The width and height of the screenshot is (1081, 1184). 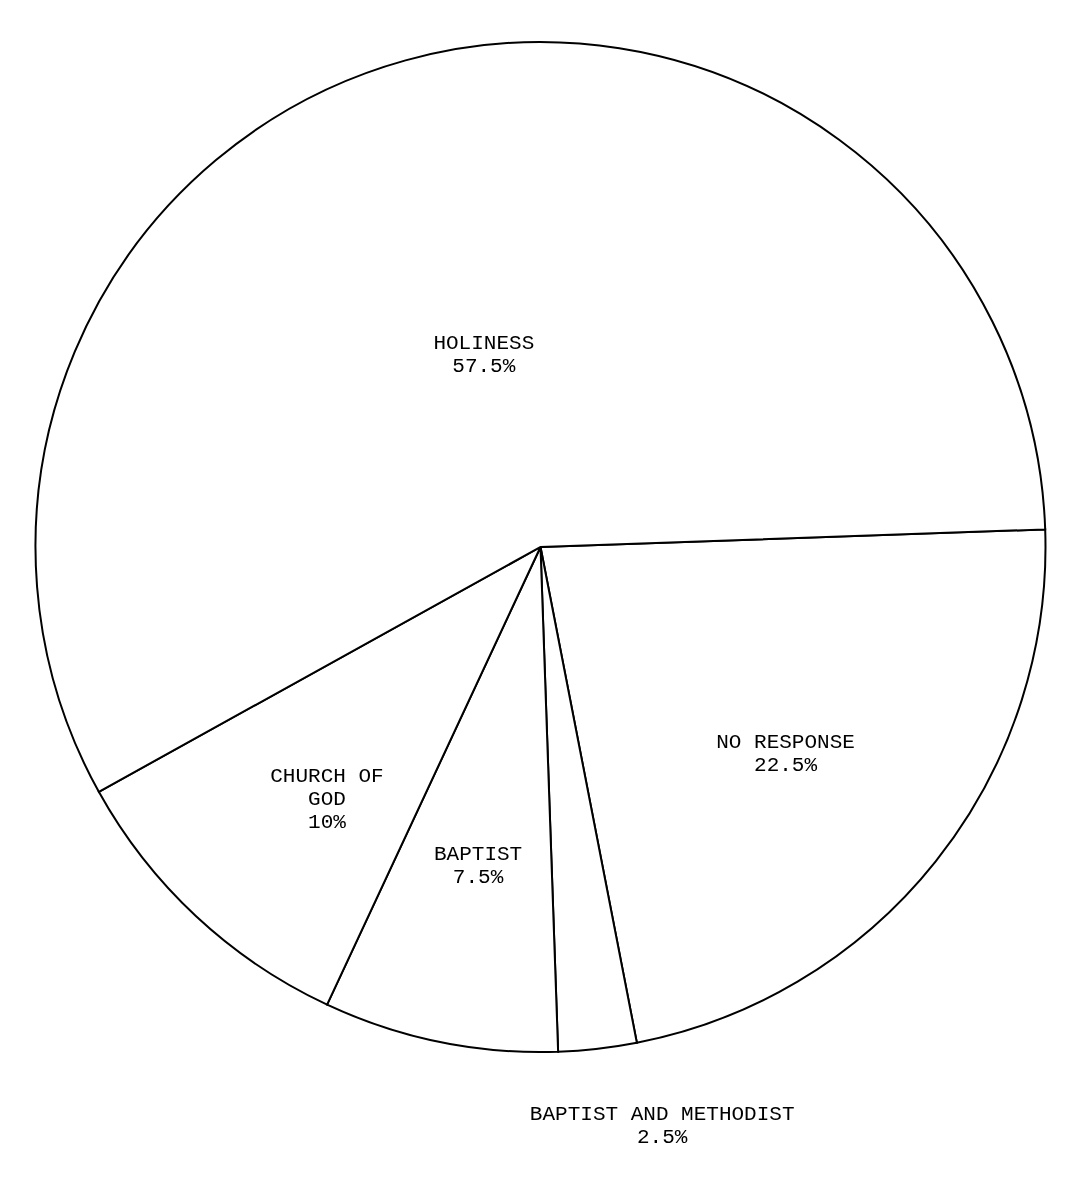 What do you see at coordinates (327, 787) in the screenshot?
I see `slice-label: CHURCH OF GOD` at bounding box center [327, 787].